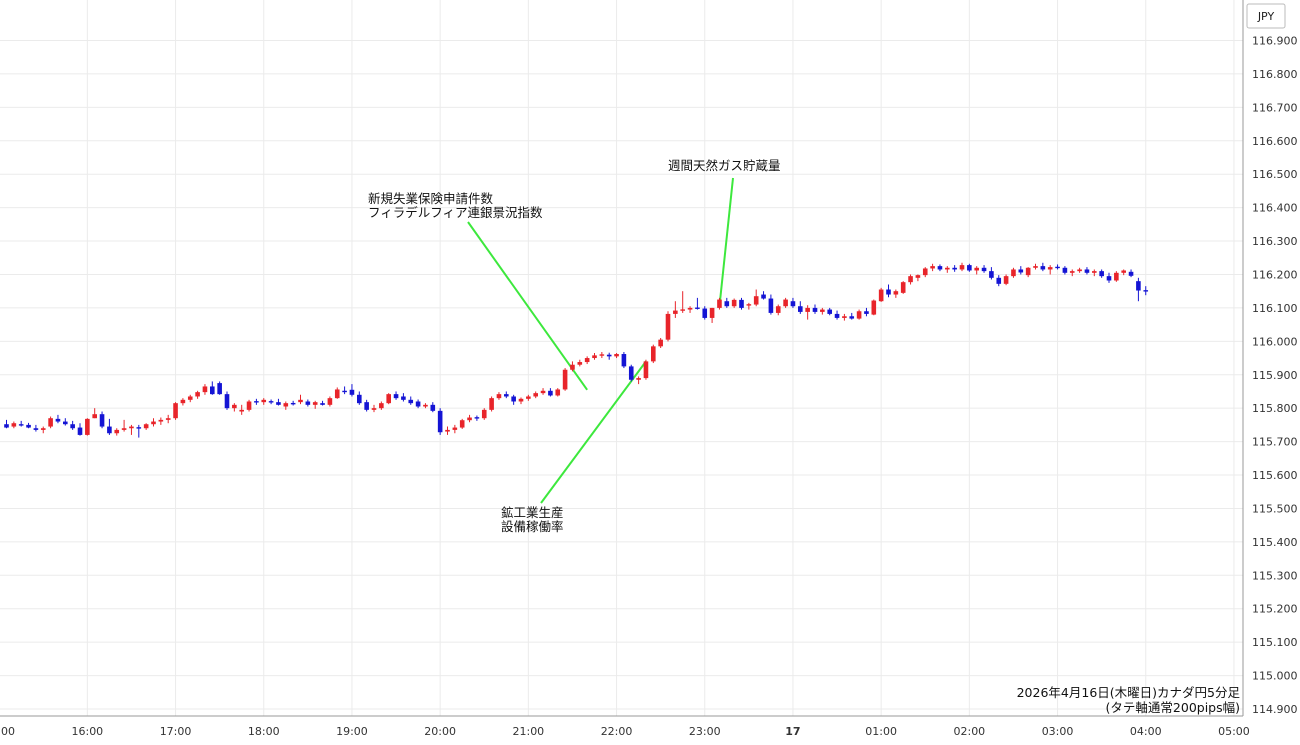  What do you see at coordinates (1173, 707) in the screenshot?
I see `footer-subtitle: (タテ軸通常200pips幅)` at bounding box center [1173, 707].